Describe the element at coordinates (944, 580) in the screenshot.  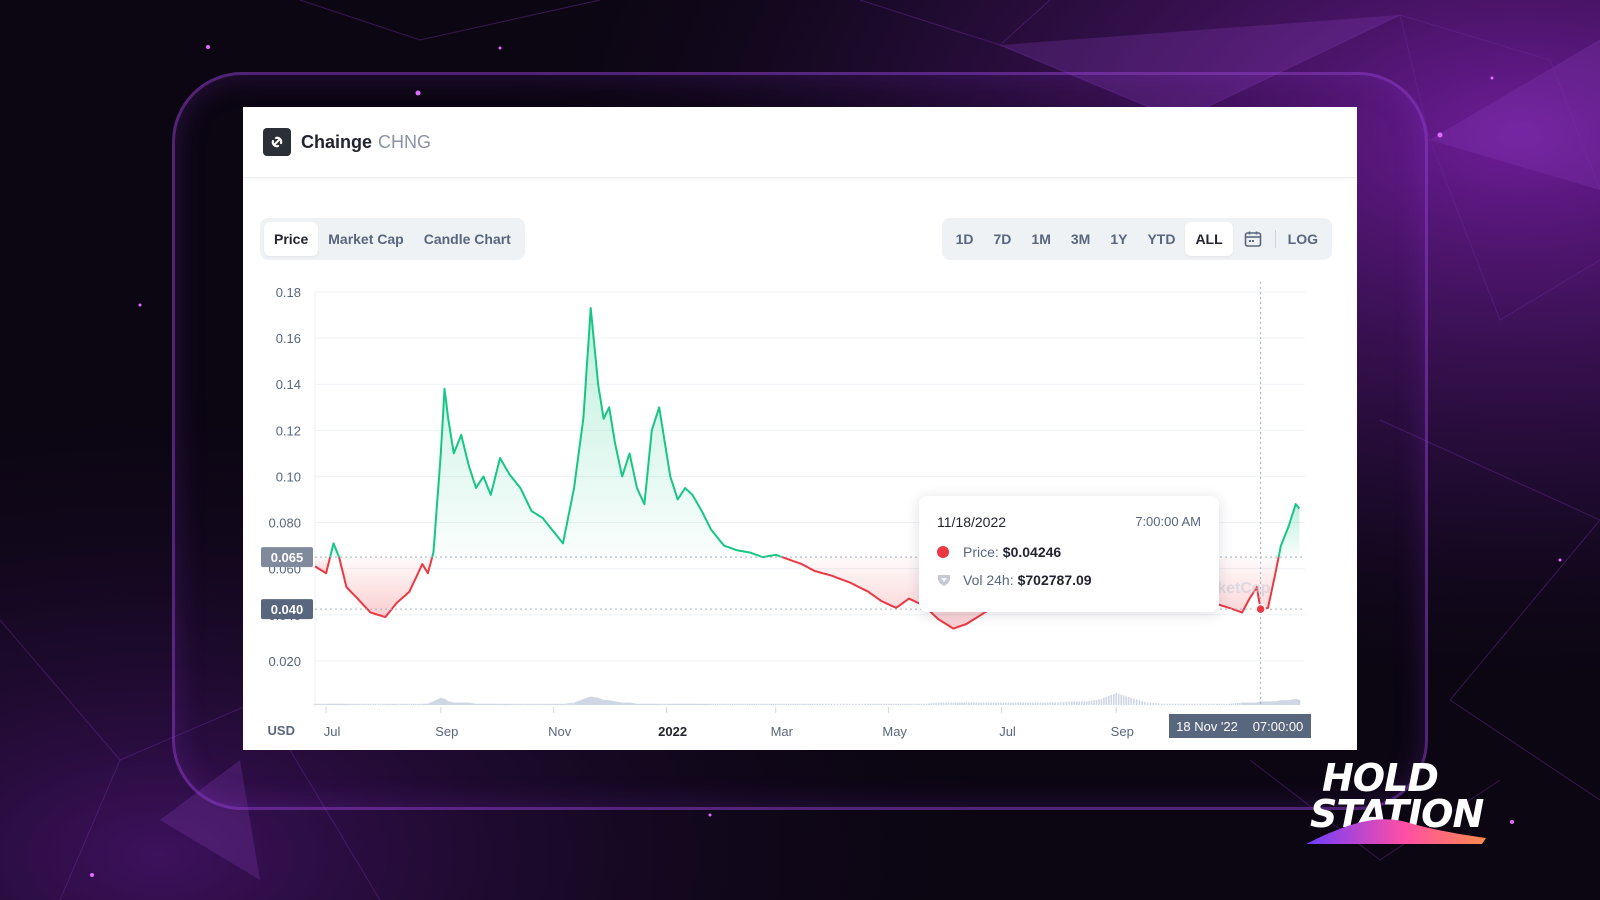
I see `volume-shield-icon` at that location.